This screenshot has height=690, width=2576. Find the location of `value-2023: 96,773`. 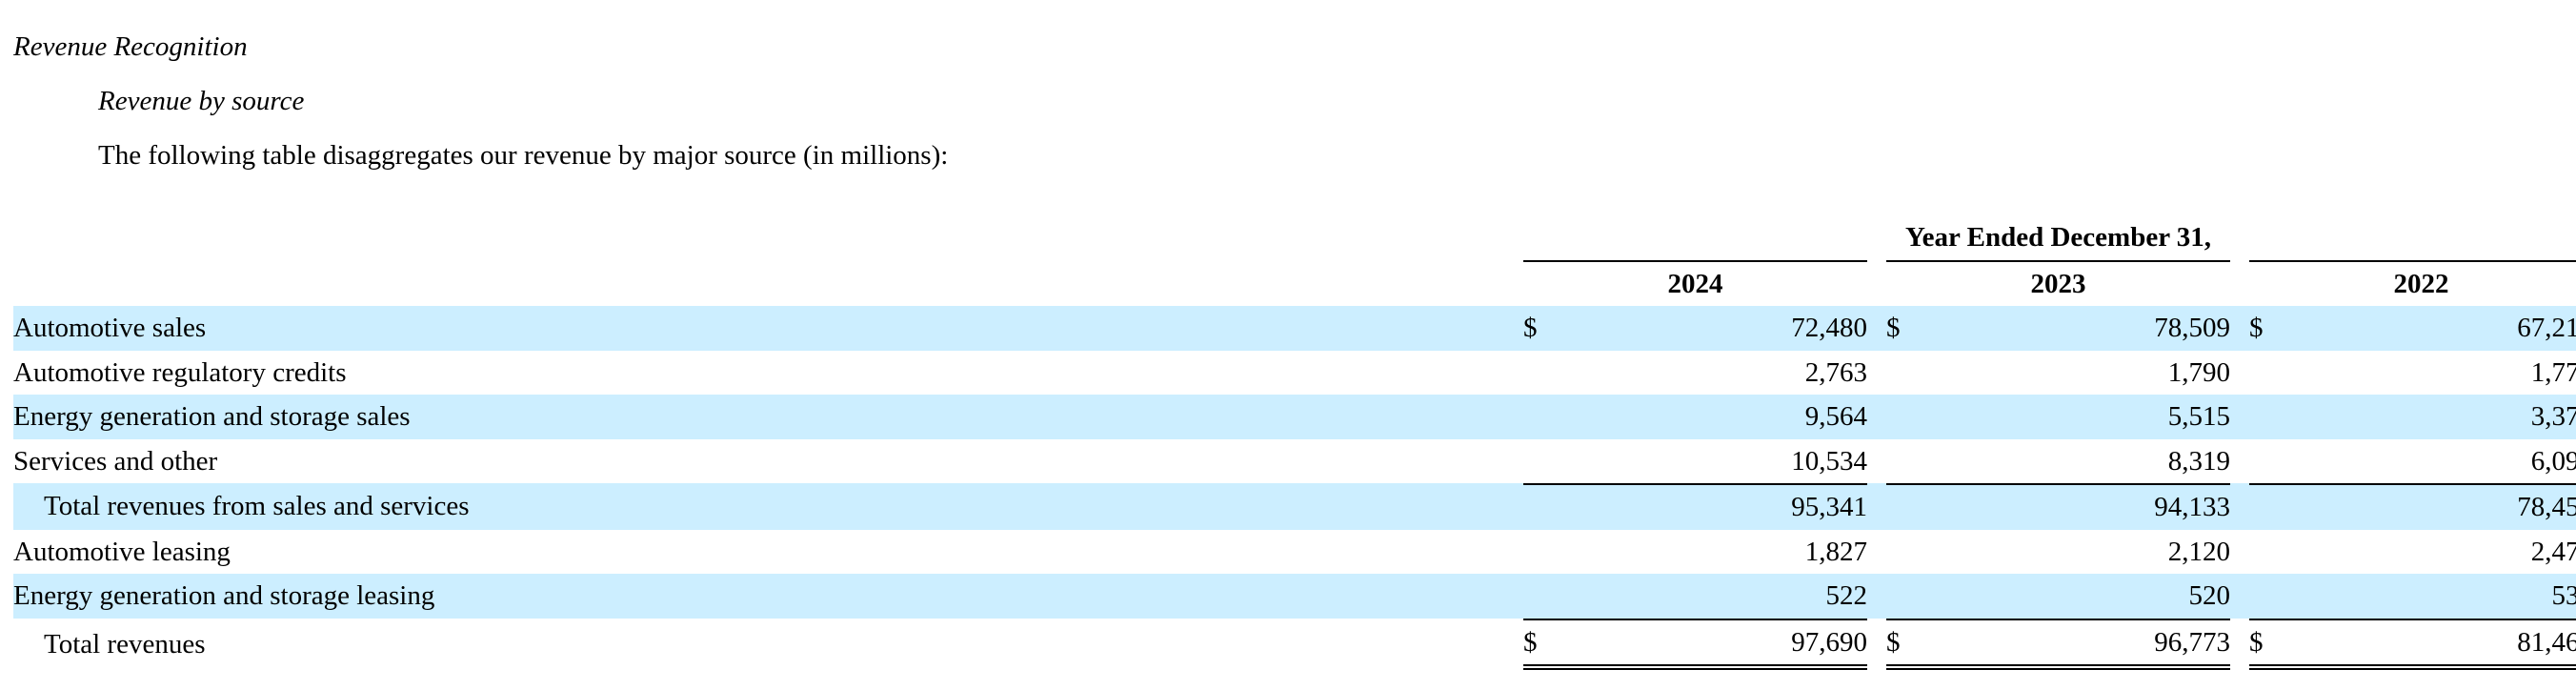

value-2023: 96,773 is located at coordinates (2077, 644).